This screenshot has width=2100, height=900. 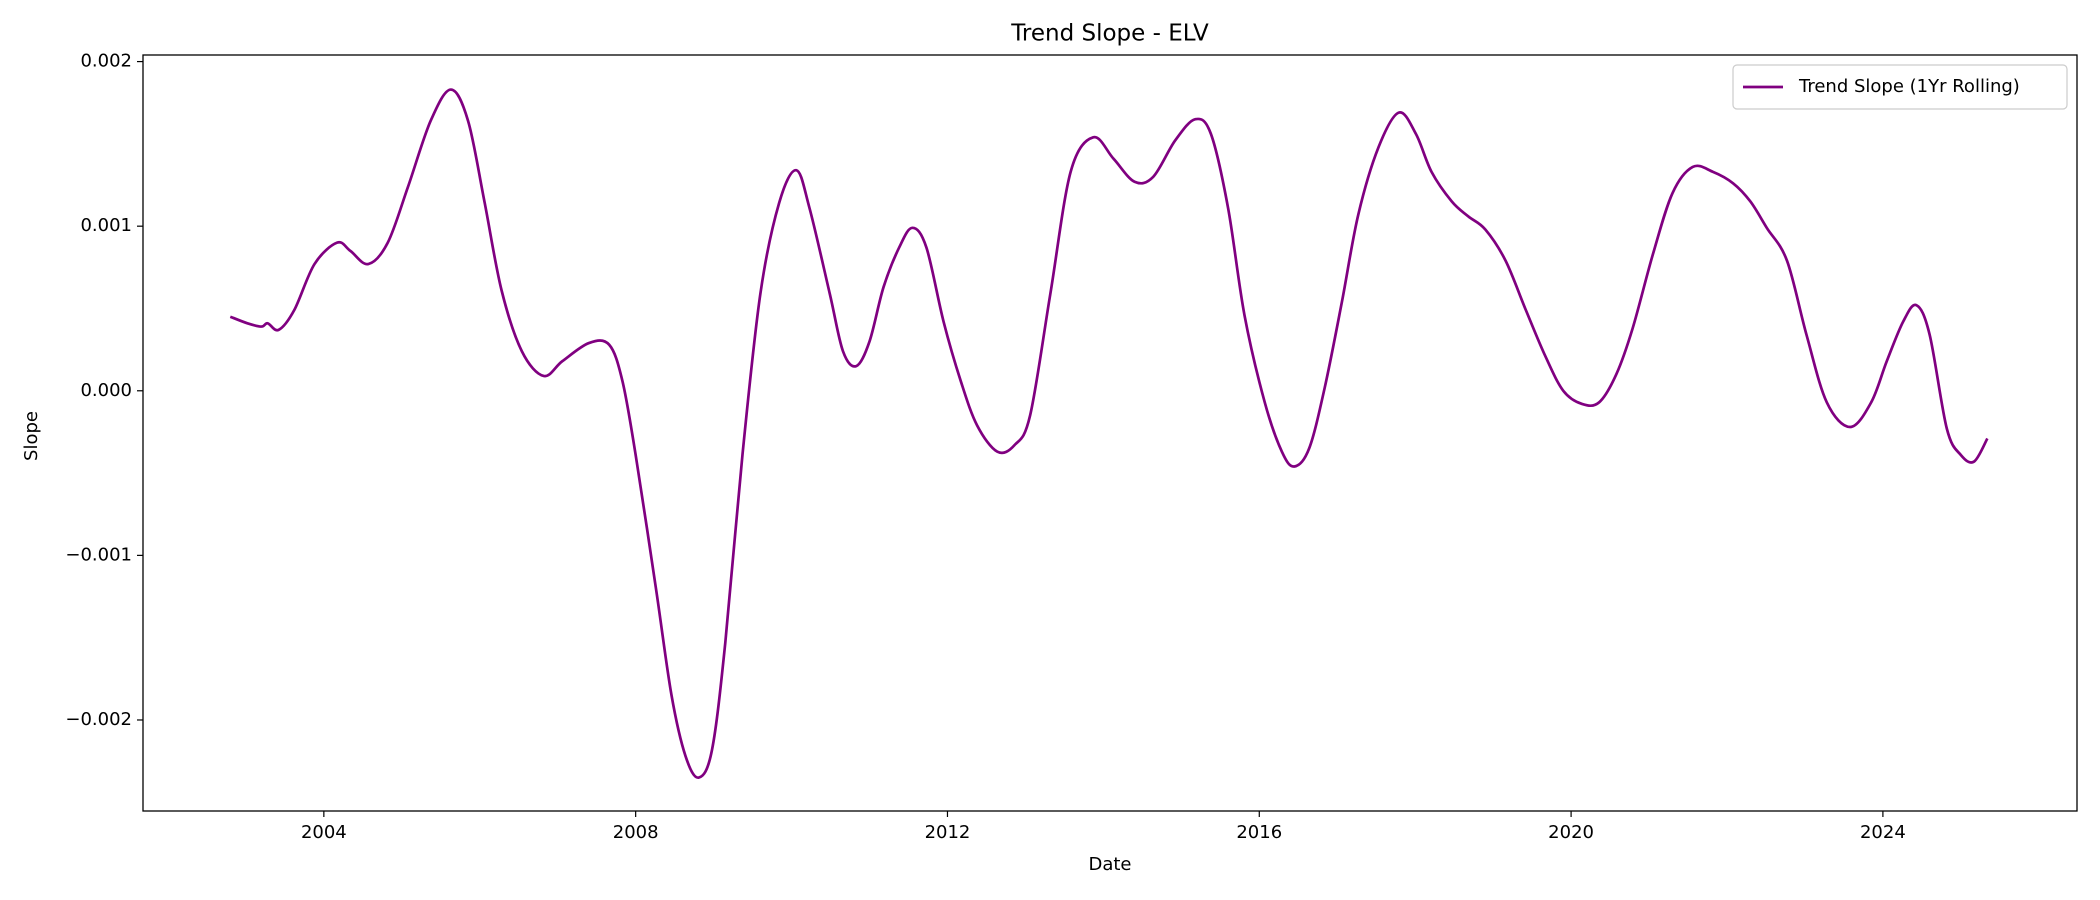 What do you see at coordinates (636, 832) in the screenshot?
I see `x-tick-label: 2008` at bounding box center [636, 832].